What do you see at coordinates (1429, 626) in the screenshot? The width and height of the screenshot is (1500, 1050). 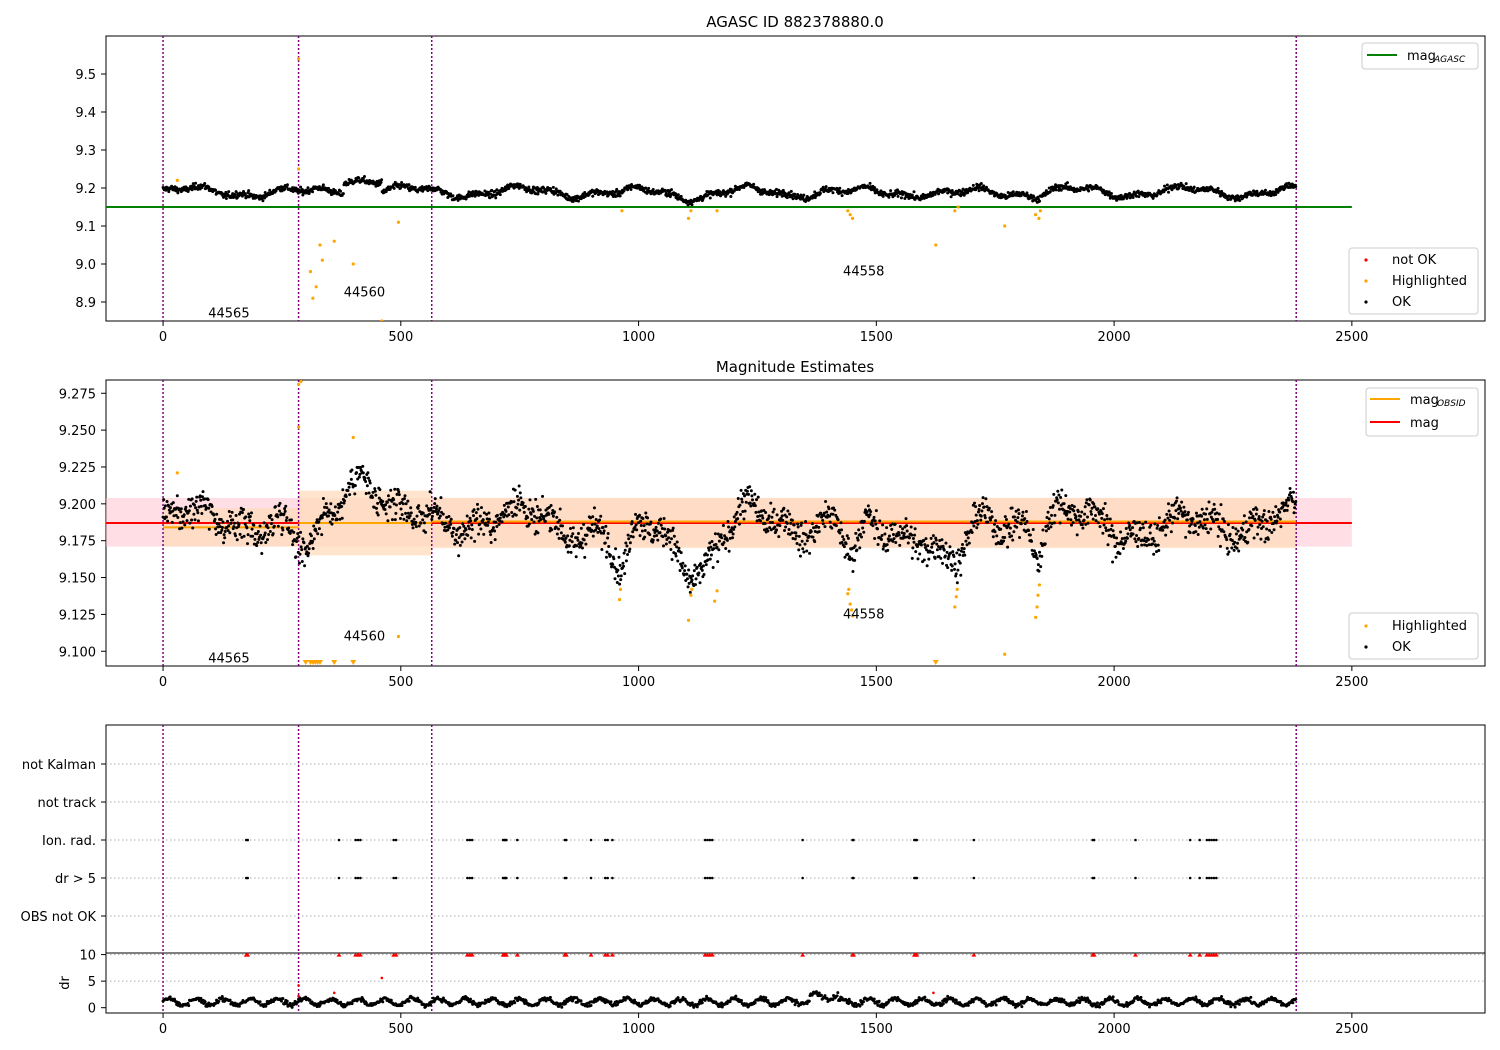 I see `legend2-highlighted-label: Highlighted` at bounding box center [1429, 626].